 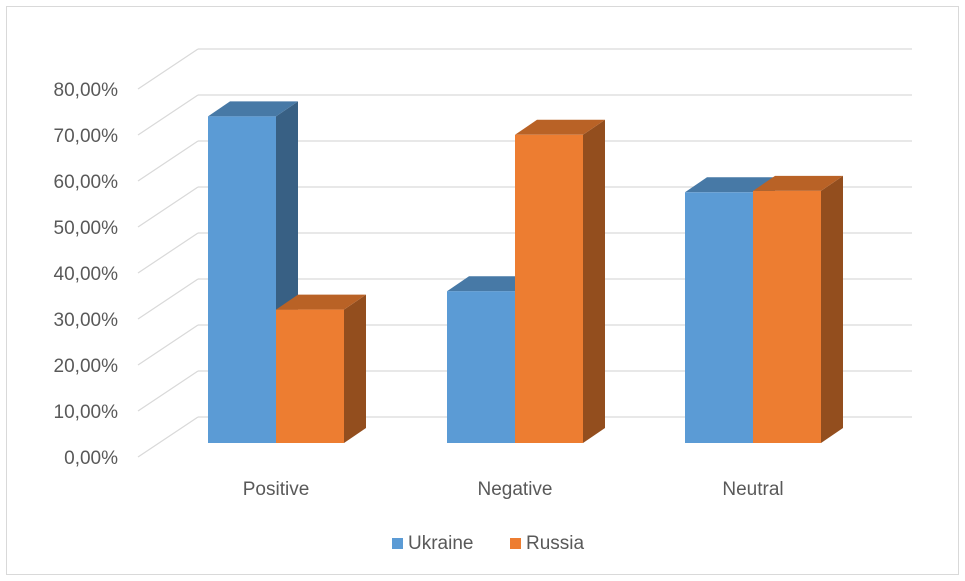 What do you see at coordinates (86, 366) in the screenshot?
I see `y-tick-label: 20,00%` at bounding box center [86, 366].